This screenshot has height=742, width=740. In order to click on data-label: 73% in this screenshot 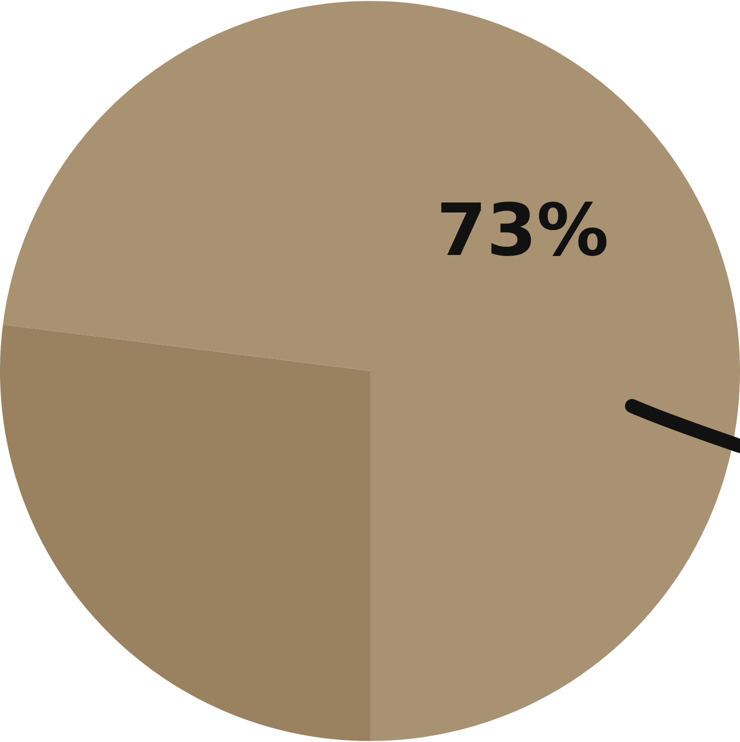, I will do `click(522, 230)`.